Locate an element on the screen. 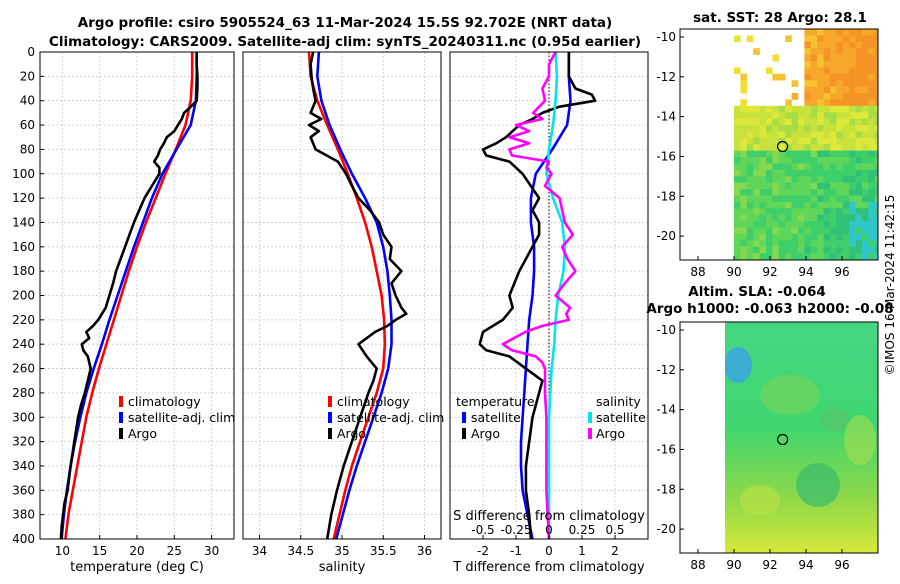  lon-tick-label: 90 is located at coordinates (733, 272).